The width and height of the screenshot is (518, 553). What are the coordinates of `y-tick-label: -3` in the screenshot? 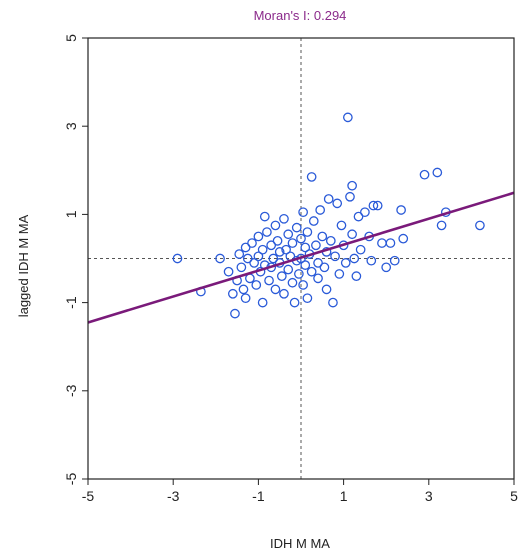 It's located at (71, 390).